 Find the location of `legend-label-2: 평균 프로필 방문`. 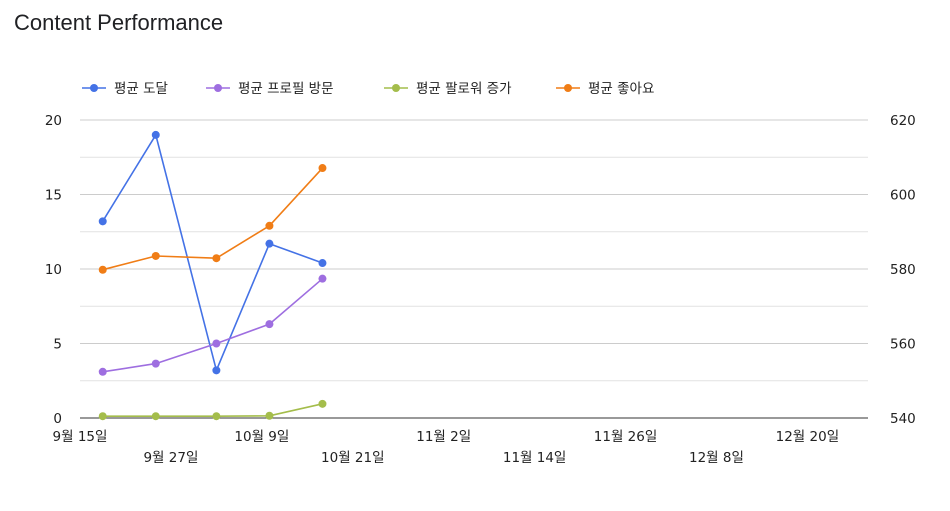

legend-label-2: 평균 프로필 방문 is located at coordinates (286, 89).